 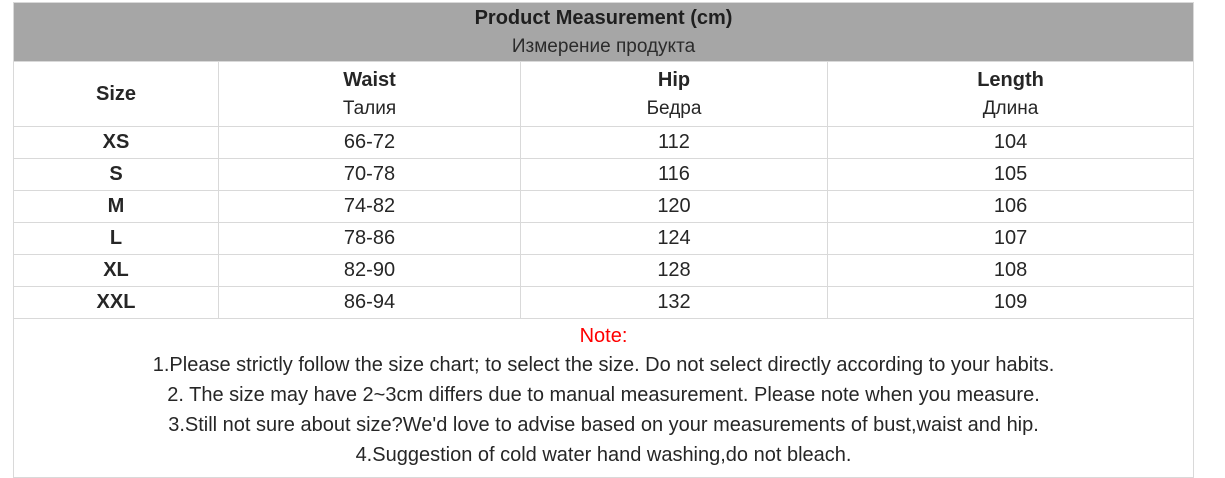 I want to click on note-label: Note:, so click(x=603, y=336).